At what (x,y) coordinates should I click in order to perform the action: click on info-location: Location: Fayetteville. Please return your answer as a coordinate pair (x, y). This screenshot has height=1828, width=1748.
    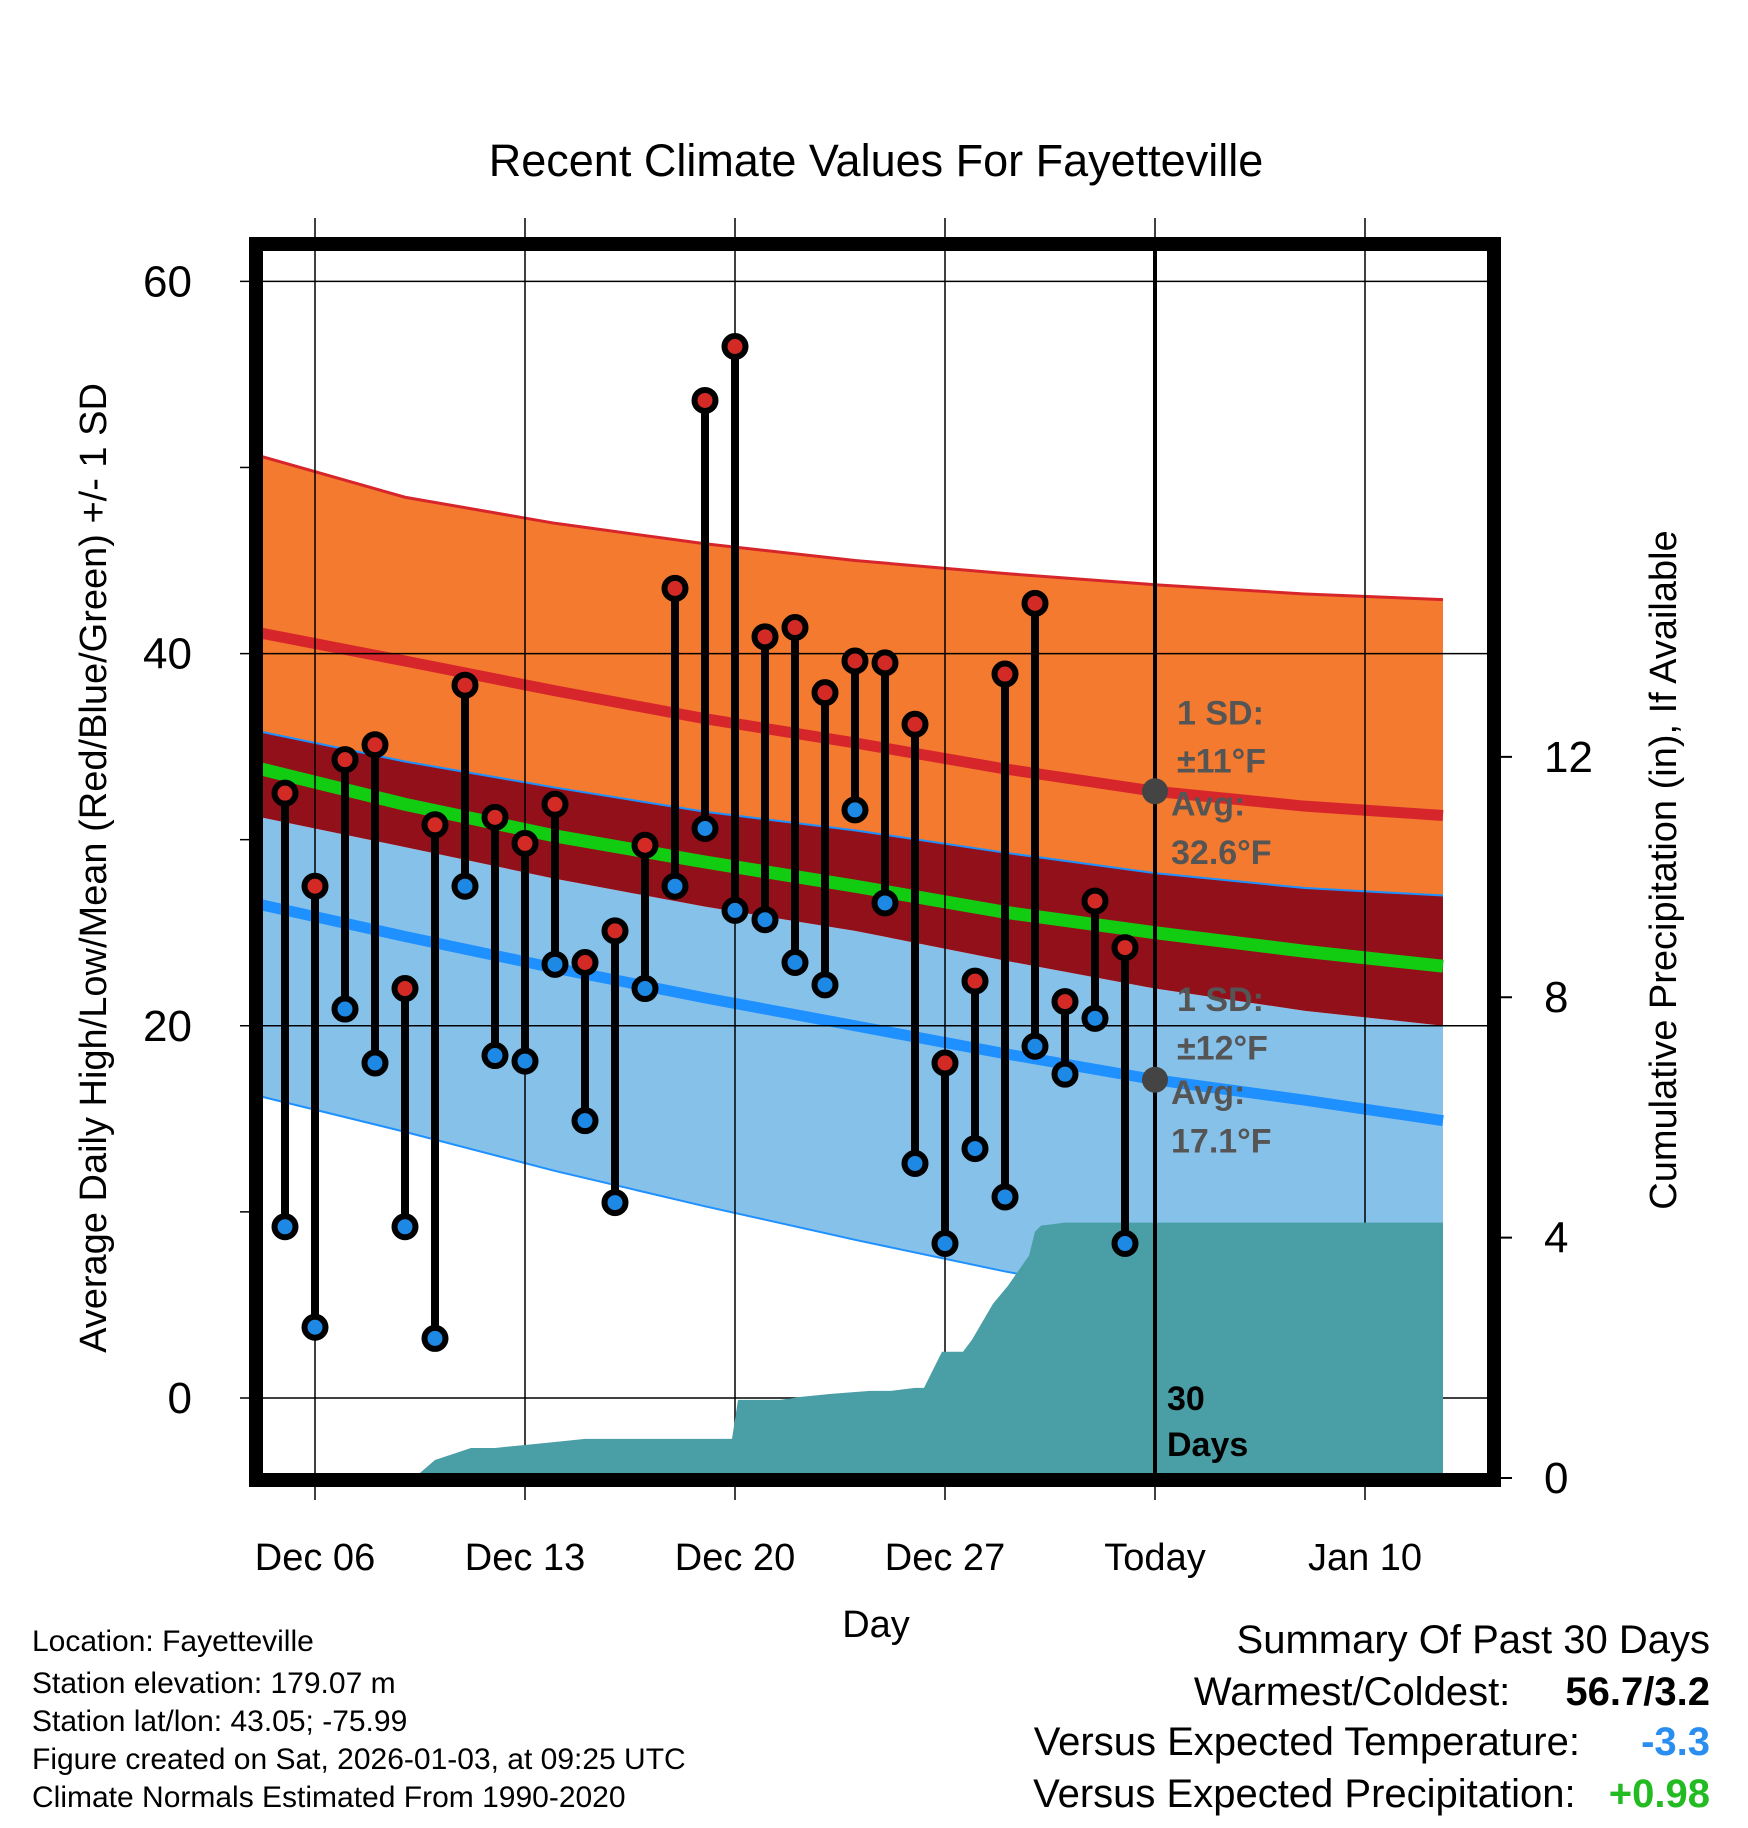
    Looking at the image, I should click on (173, 1641).